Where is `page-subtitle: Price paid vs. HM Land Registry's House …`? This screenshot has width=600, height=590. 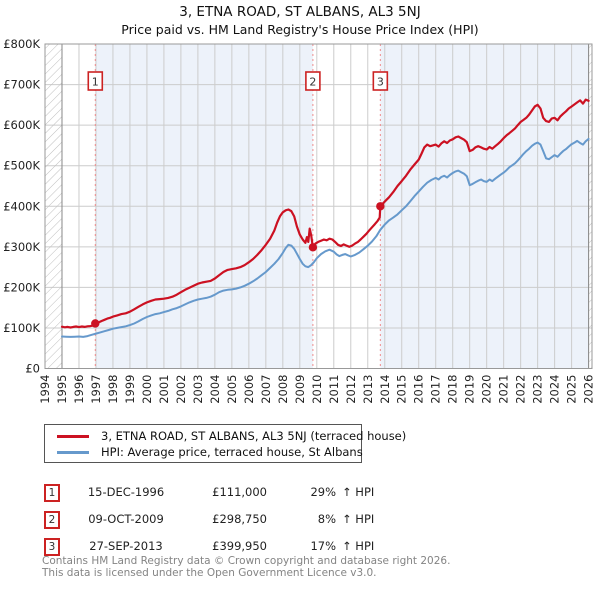 page-subtitle: Price paid vs. HM Land Registry's House … is located at coordinates (300, 29).